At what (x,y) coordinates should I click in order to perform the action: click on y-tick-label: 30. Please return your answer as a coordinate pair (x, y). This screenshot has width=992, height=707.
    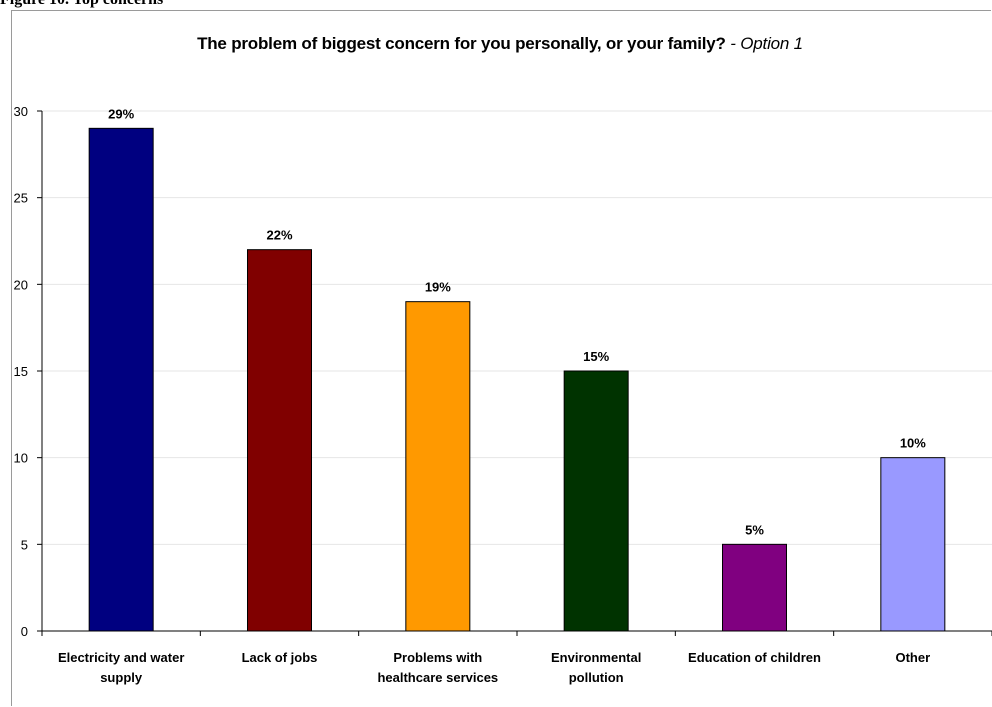
    Looking at the image, I should click on (21, 111).